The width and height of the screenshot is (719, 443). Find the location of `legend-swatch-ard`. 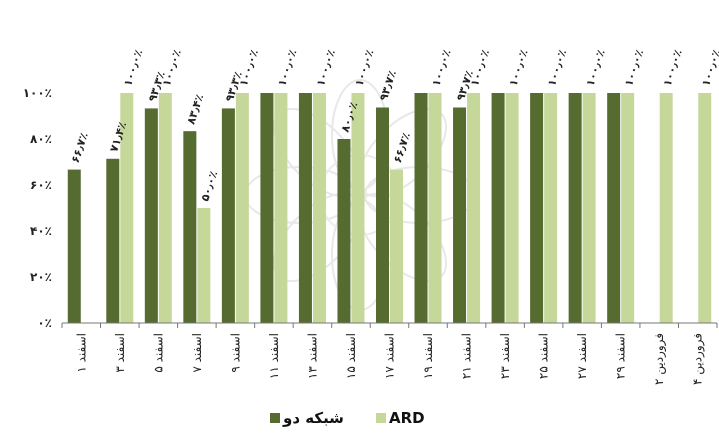

legend-swatch-ard is located at coordinates (381, 418).